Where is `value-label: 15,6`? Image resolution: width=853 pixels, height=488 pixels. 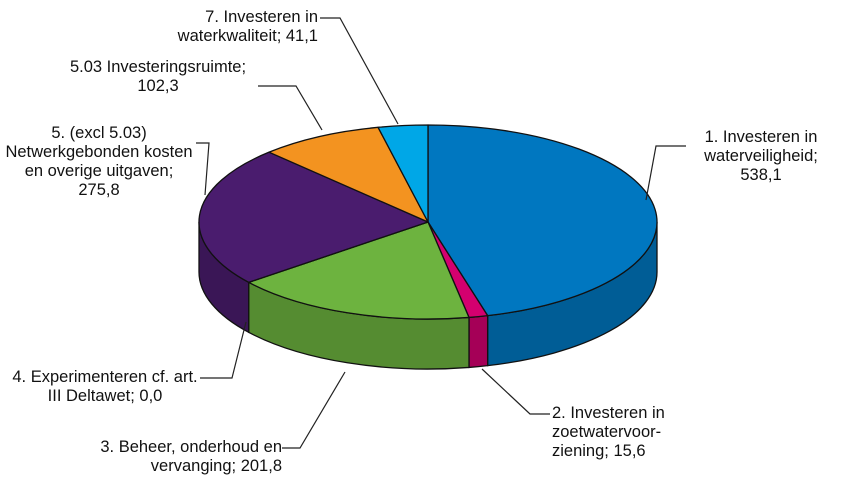 value-label: 15,6 is located at coordinates (629, 451).